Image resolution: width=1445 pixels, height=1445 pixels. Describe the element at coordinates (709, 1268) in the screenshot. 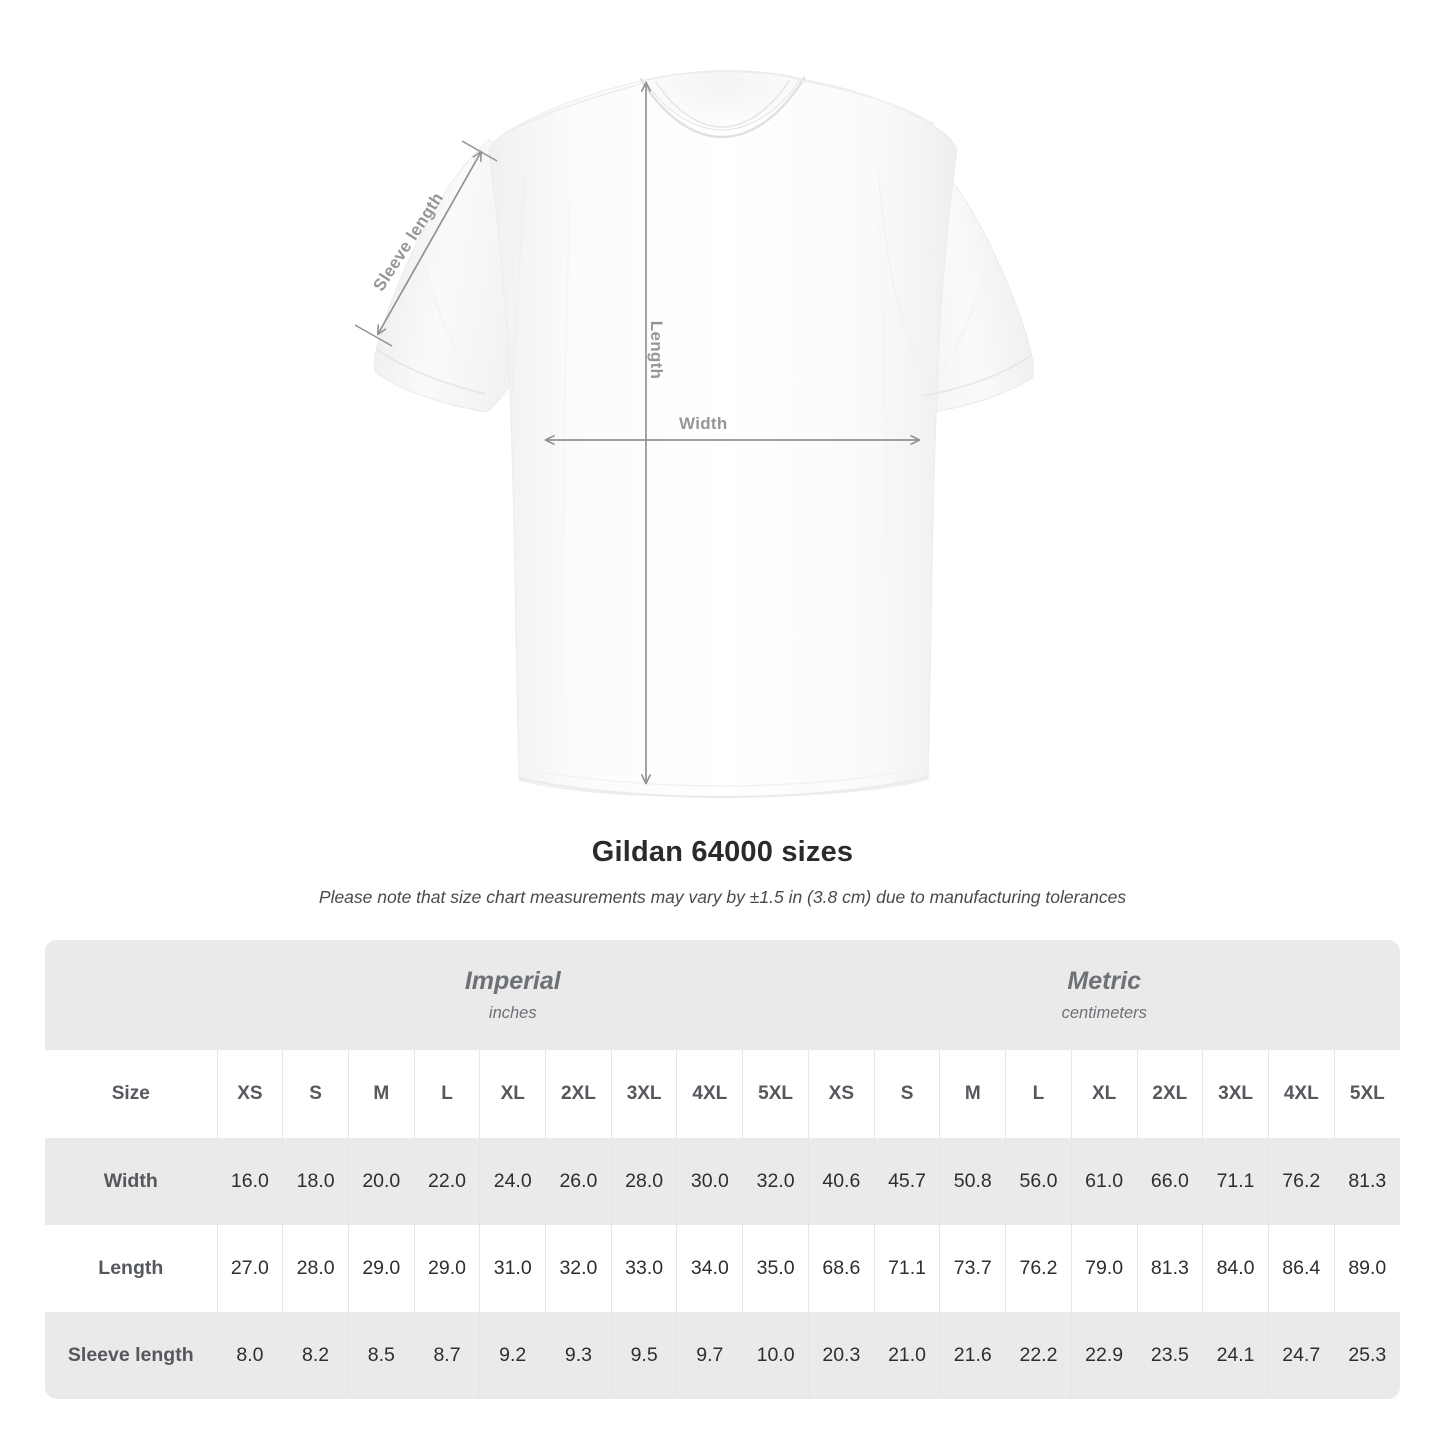

I see `table-cell: 34.0` at that location.